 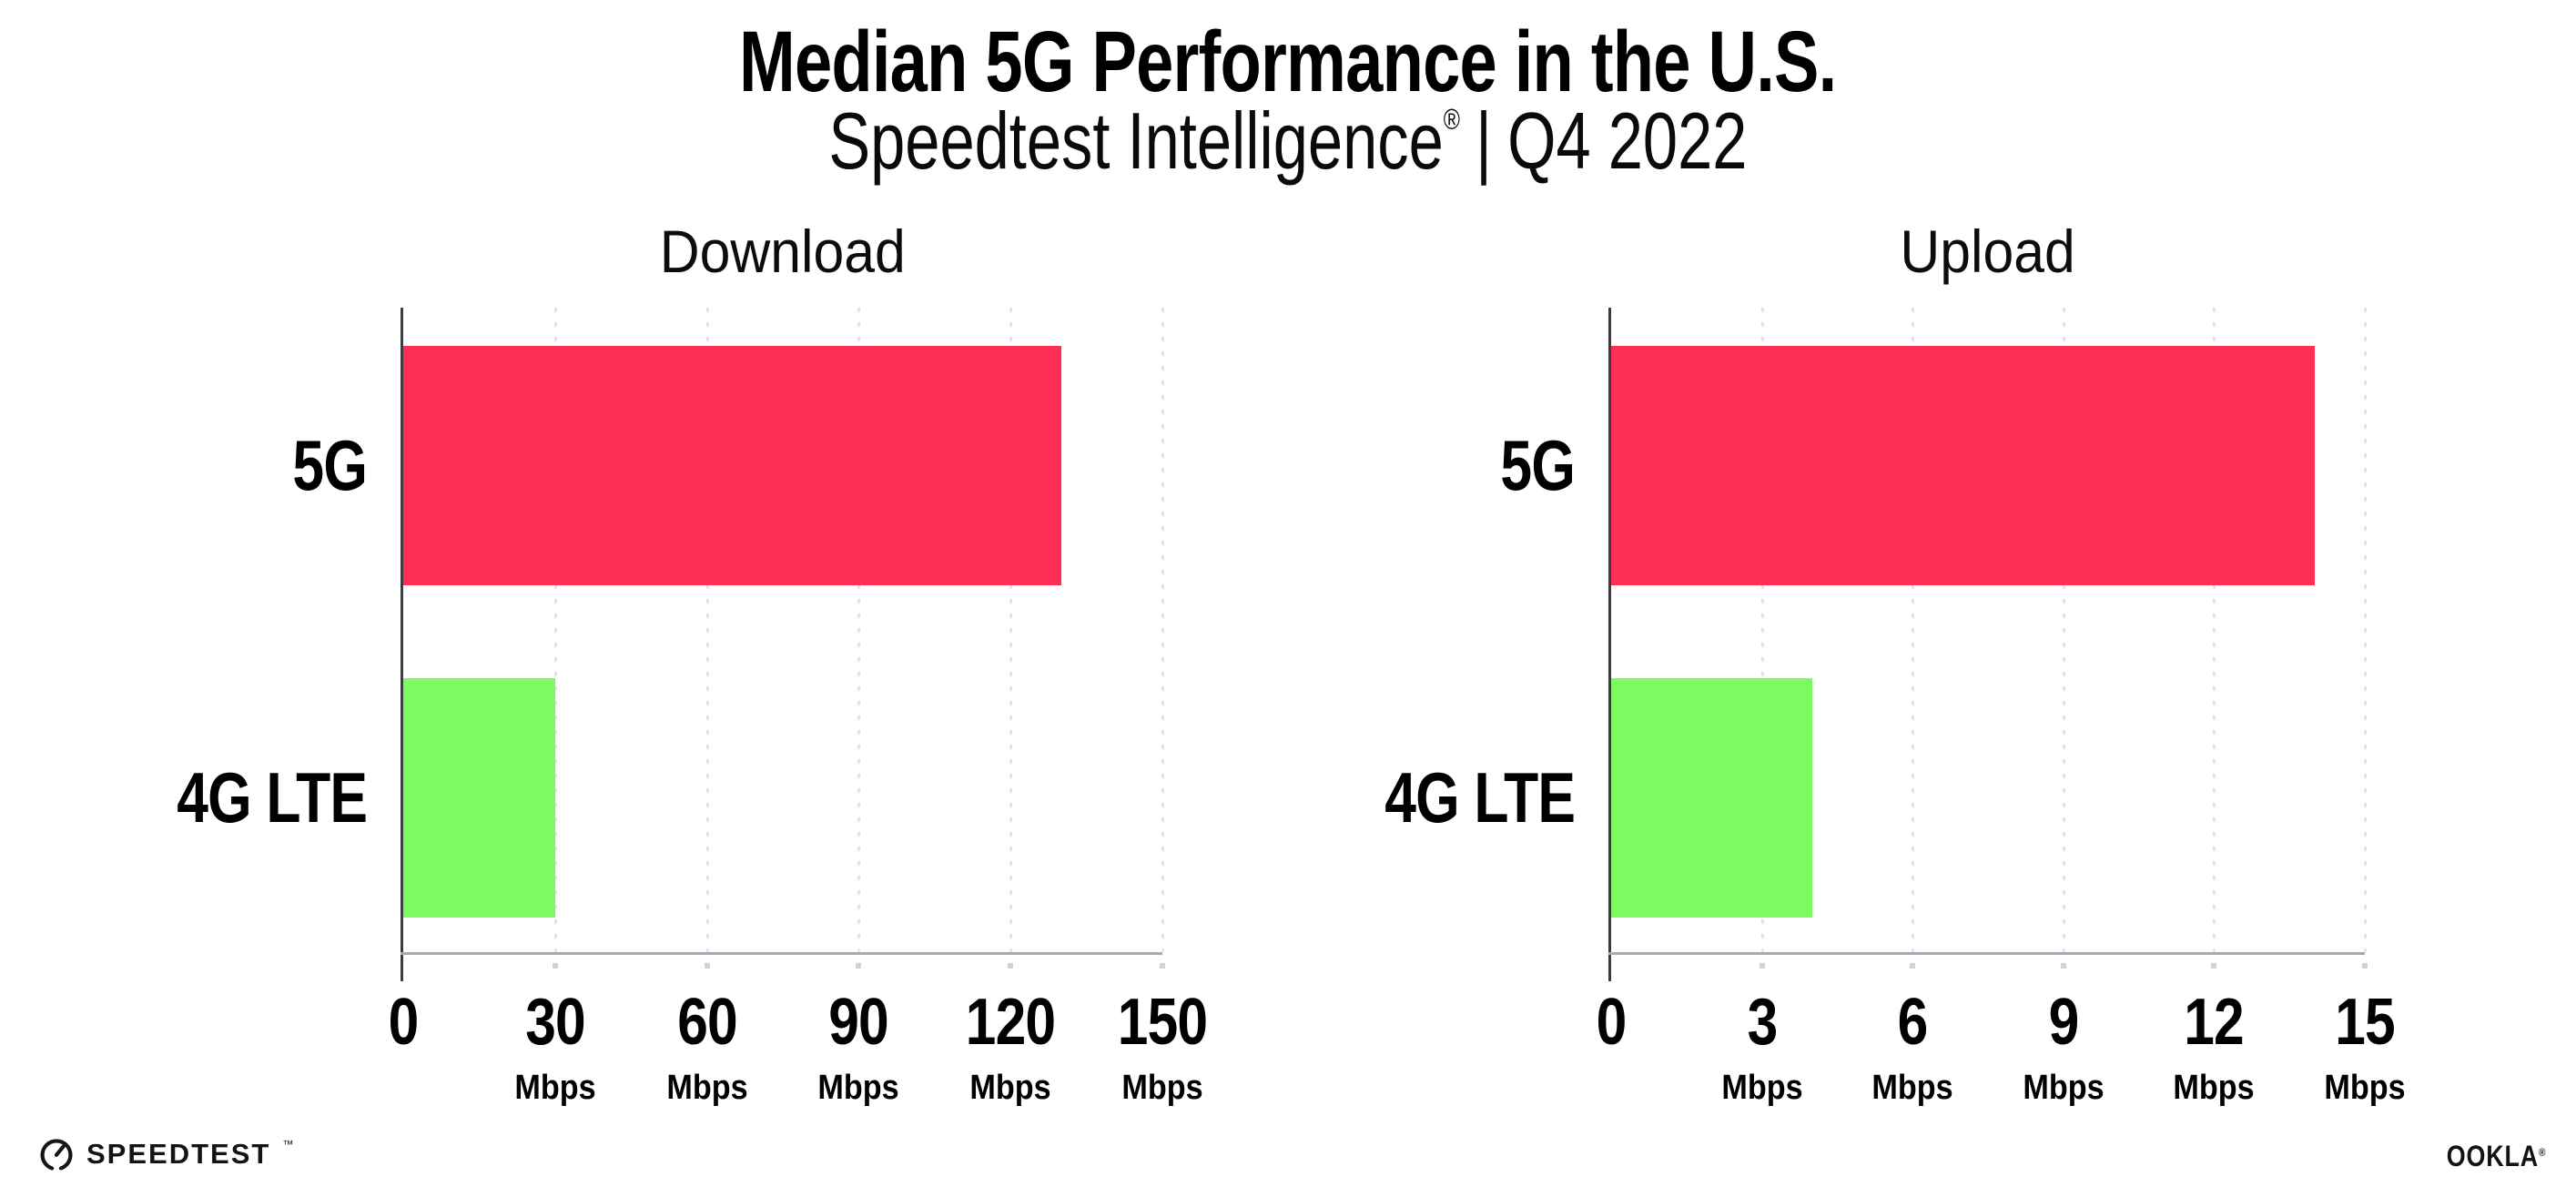 I want to click on ookla-wordmark-wrap: OOKLA®, so click(x=2495, y=1156).